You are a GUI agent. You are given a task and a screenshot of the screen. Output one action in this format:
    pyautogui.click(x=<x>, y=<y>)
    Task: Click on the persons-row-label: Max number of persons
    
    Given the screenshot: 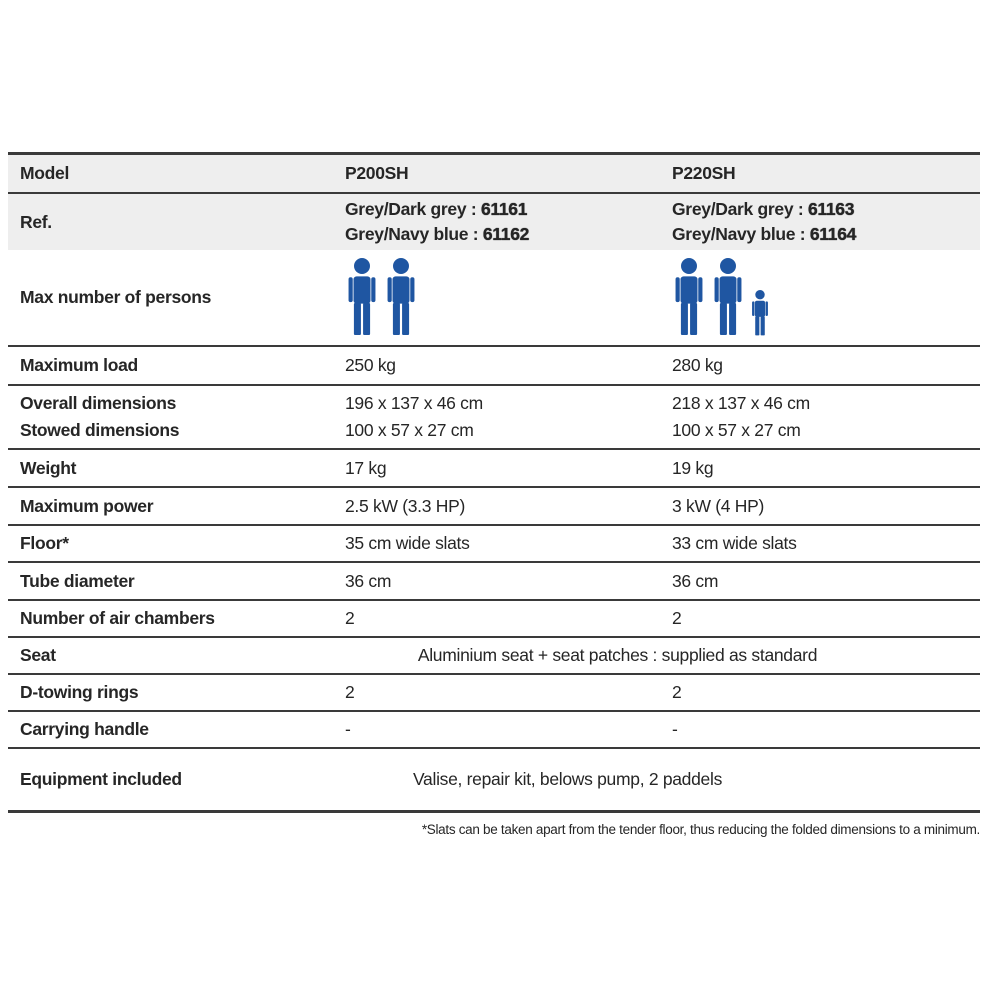 What is the action you would take?
    pyautogui.click(x=116, y=297)
    